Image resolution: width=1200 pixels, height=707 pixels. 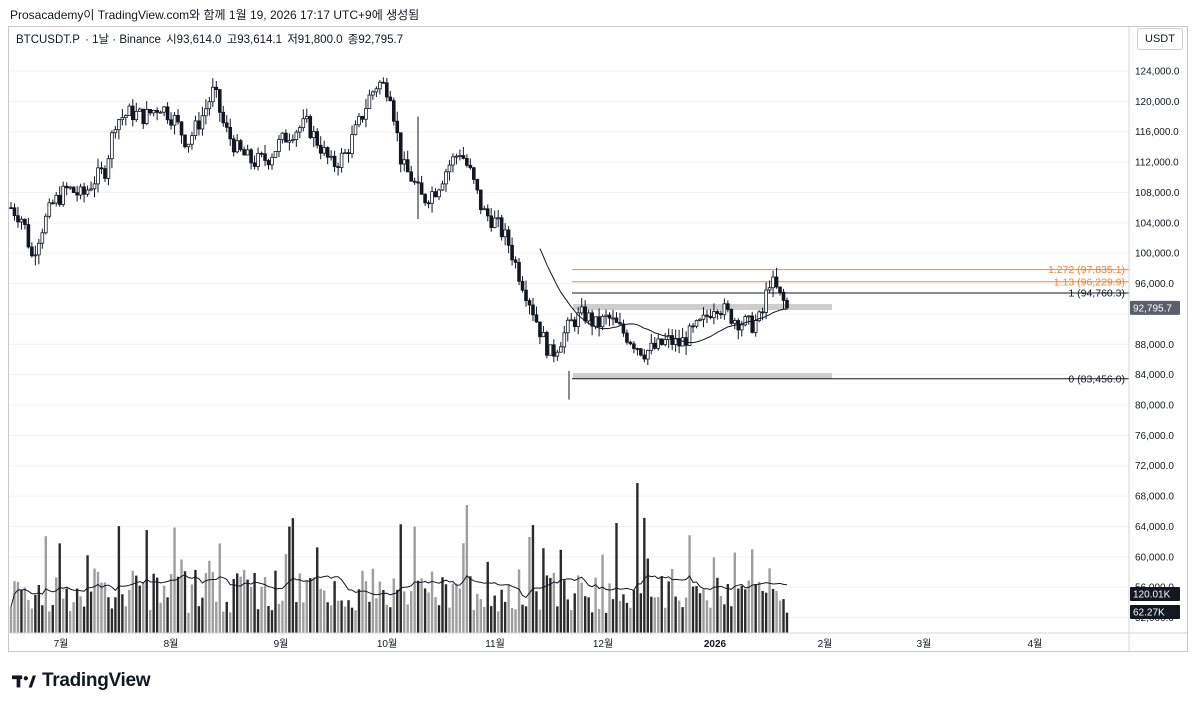 I want to click on currency-selector: USDT, so click(x=1160, y=39).